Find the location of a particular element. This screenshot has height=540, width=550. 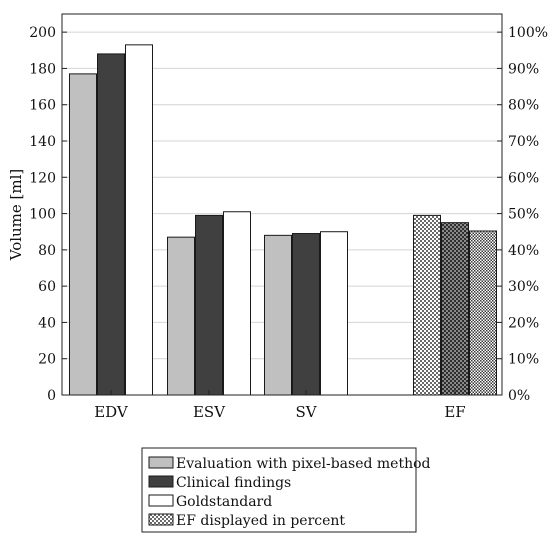

bar-edv-pixel-based is located at coordinates (83, 234).